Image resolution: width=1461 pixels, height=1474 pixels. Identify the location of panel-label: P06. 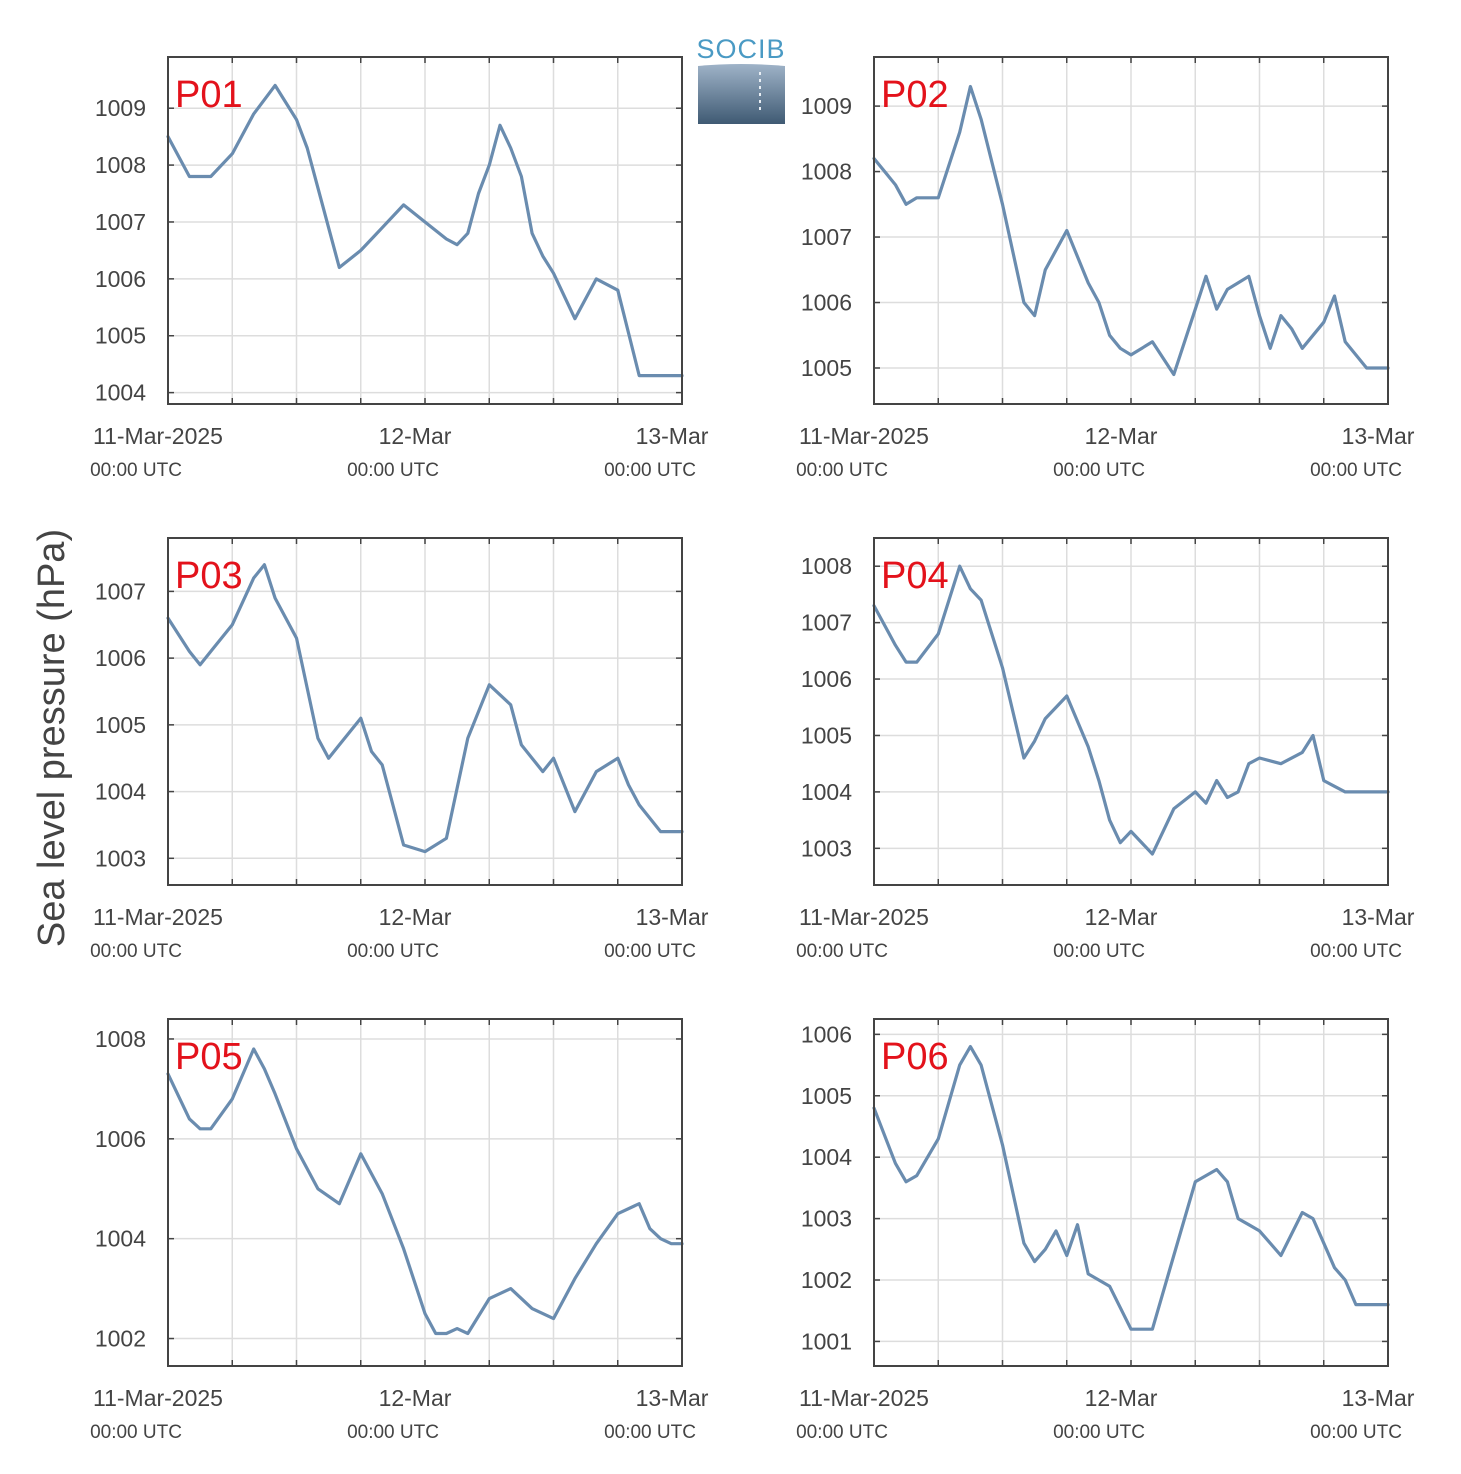
(915, 1057).